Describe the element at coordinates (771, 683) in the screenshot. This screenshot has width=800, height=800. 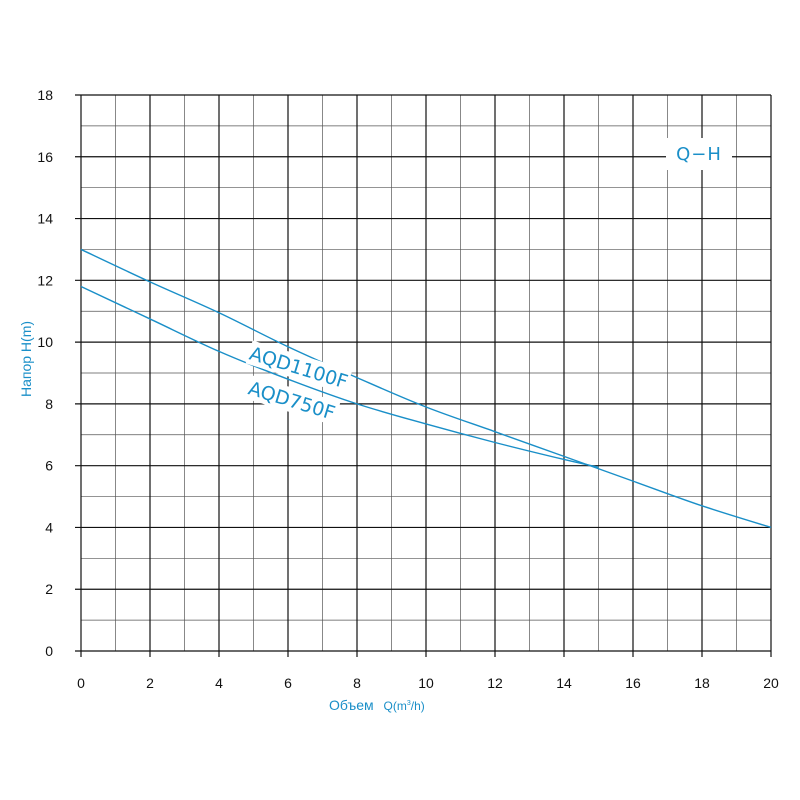
I see `x-tick-label: 20` at that location.